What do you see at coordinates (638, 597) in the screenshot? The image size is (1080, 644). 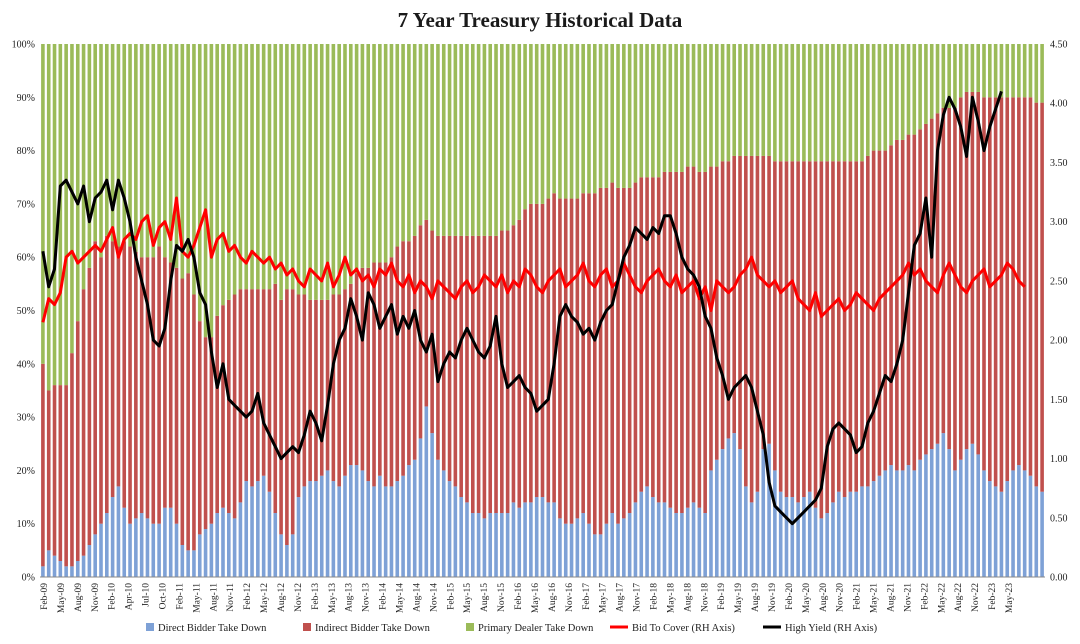 I see `x-axis-tick: Nov-17` at bounding box center [638, 597].